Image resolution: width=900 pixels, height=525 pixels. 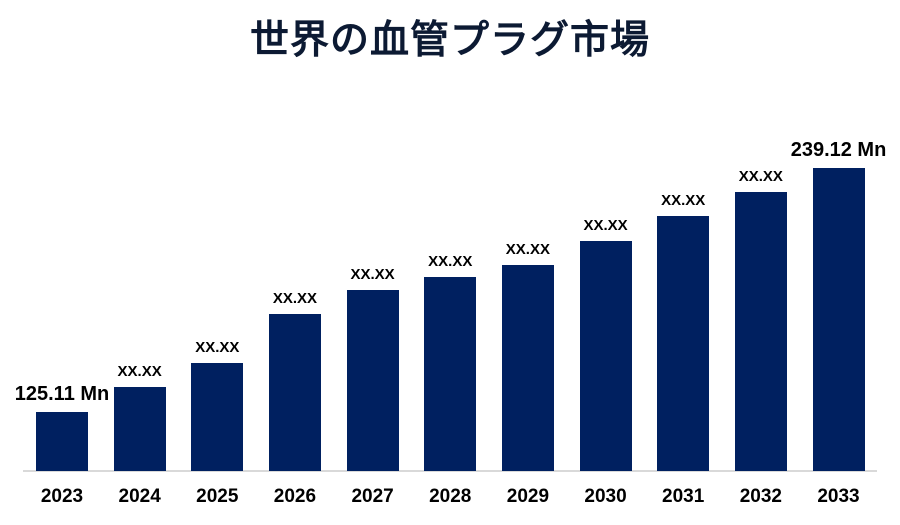 What do you see at coordinates (528, 496) in the screenshot?
I see `x-axis-label: 2029` at bounding box center [528, 496].